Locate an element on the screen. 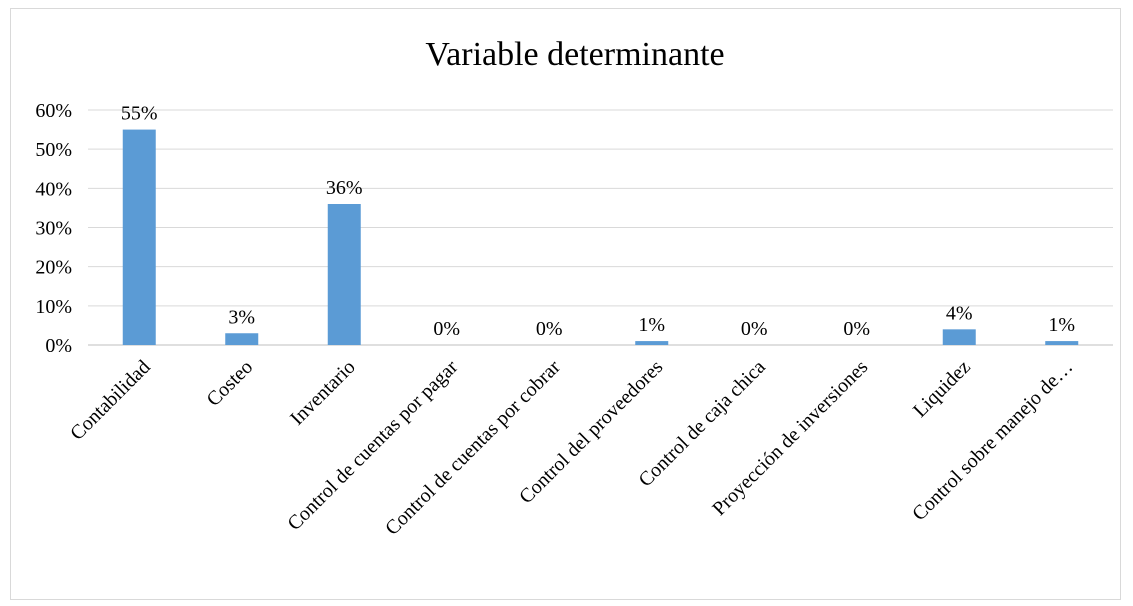  y-tick-label: 50% is located at coordinates (53, 150).